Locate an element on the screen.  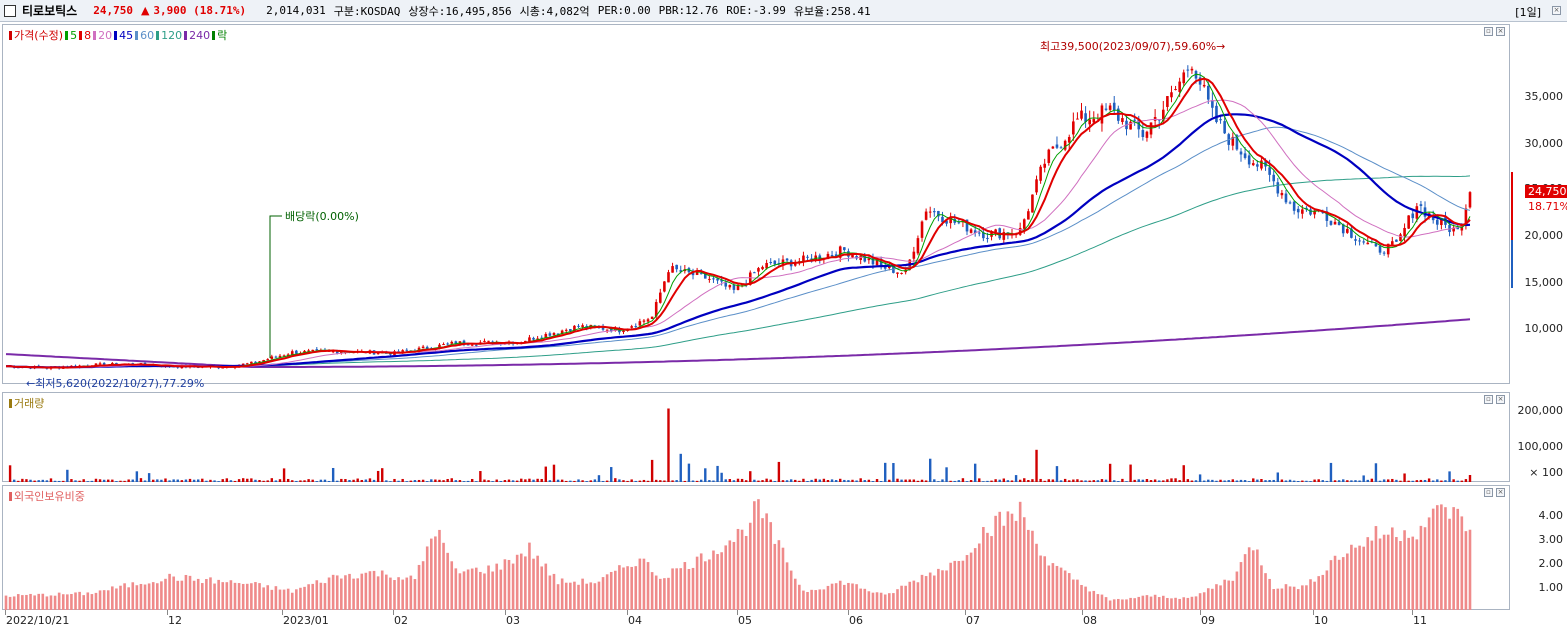
select-checkbox is located at coordinates (10, 10).